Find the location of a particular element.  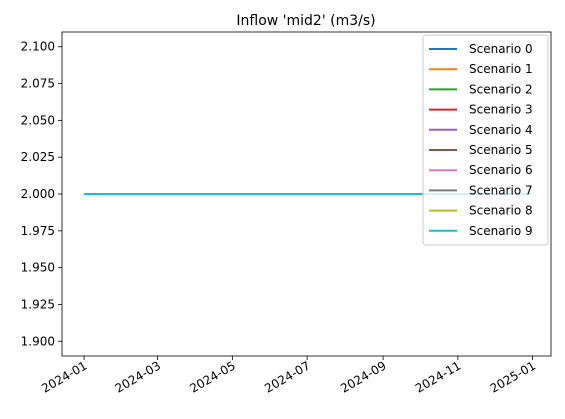

x-tick-label: 2024-01 is located at coordinates (64, 376).